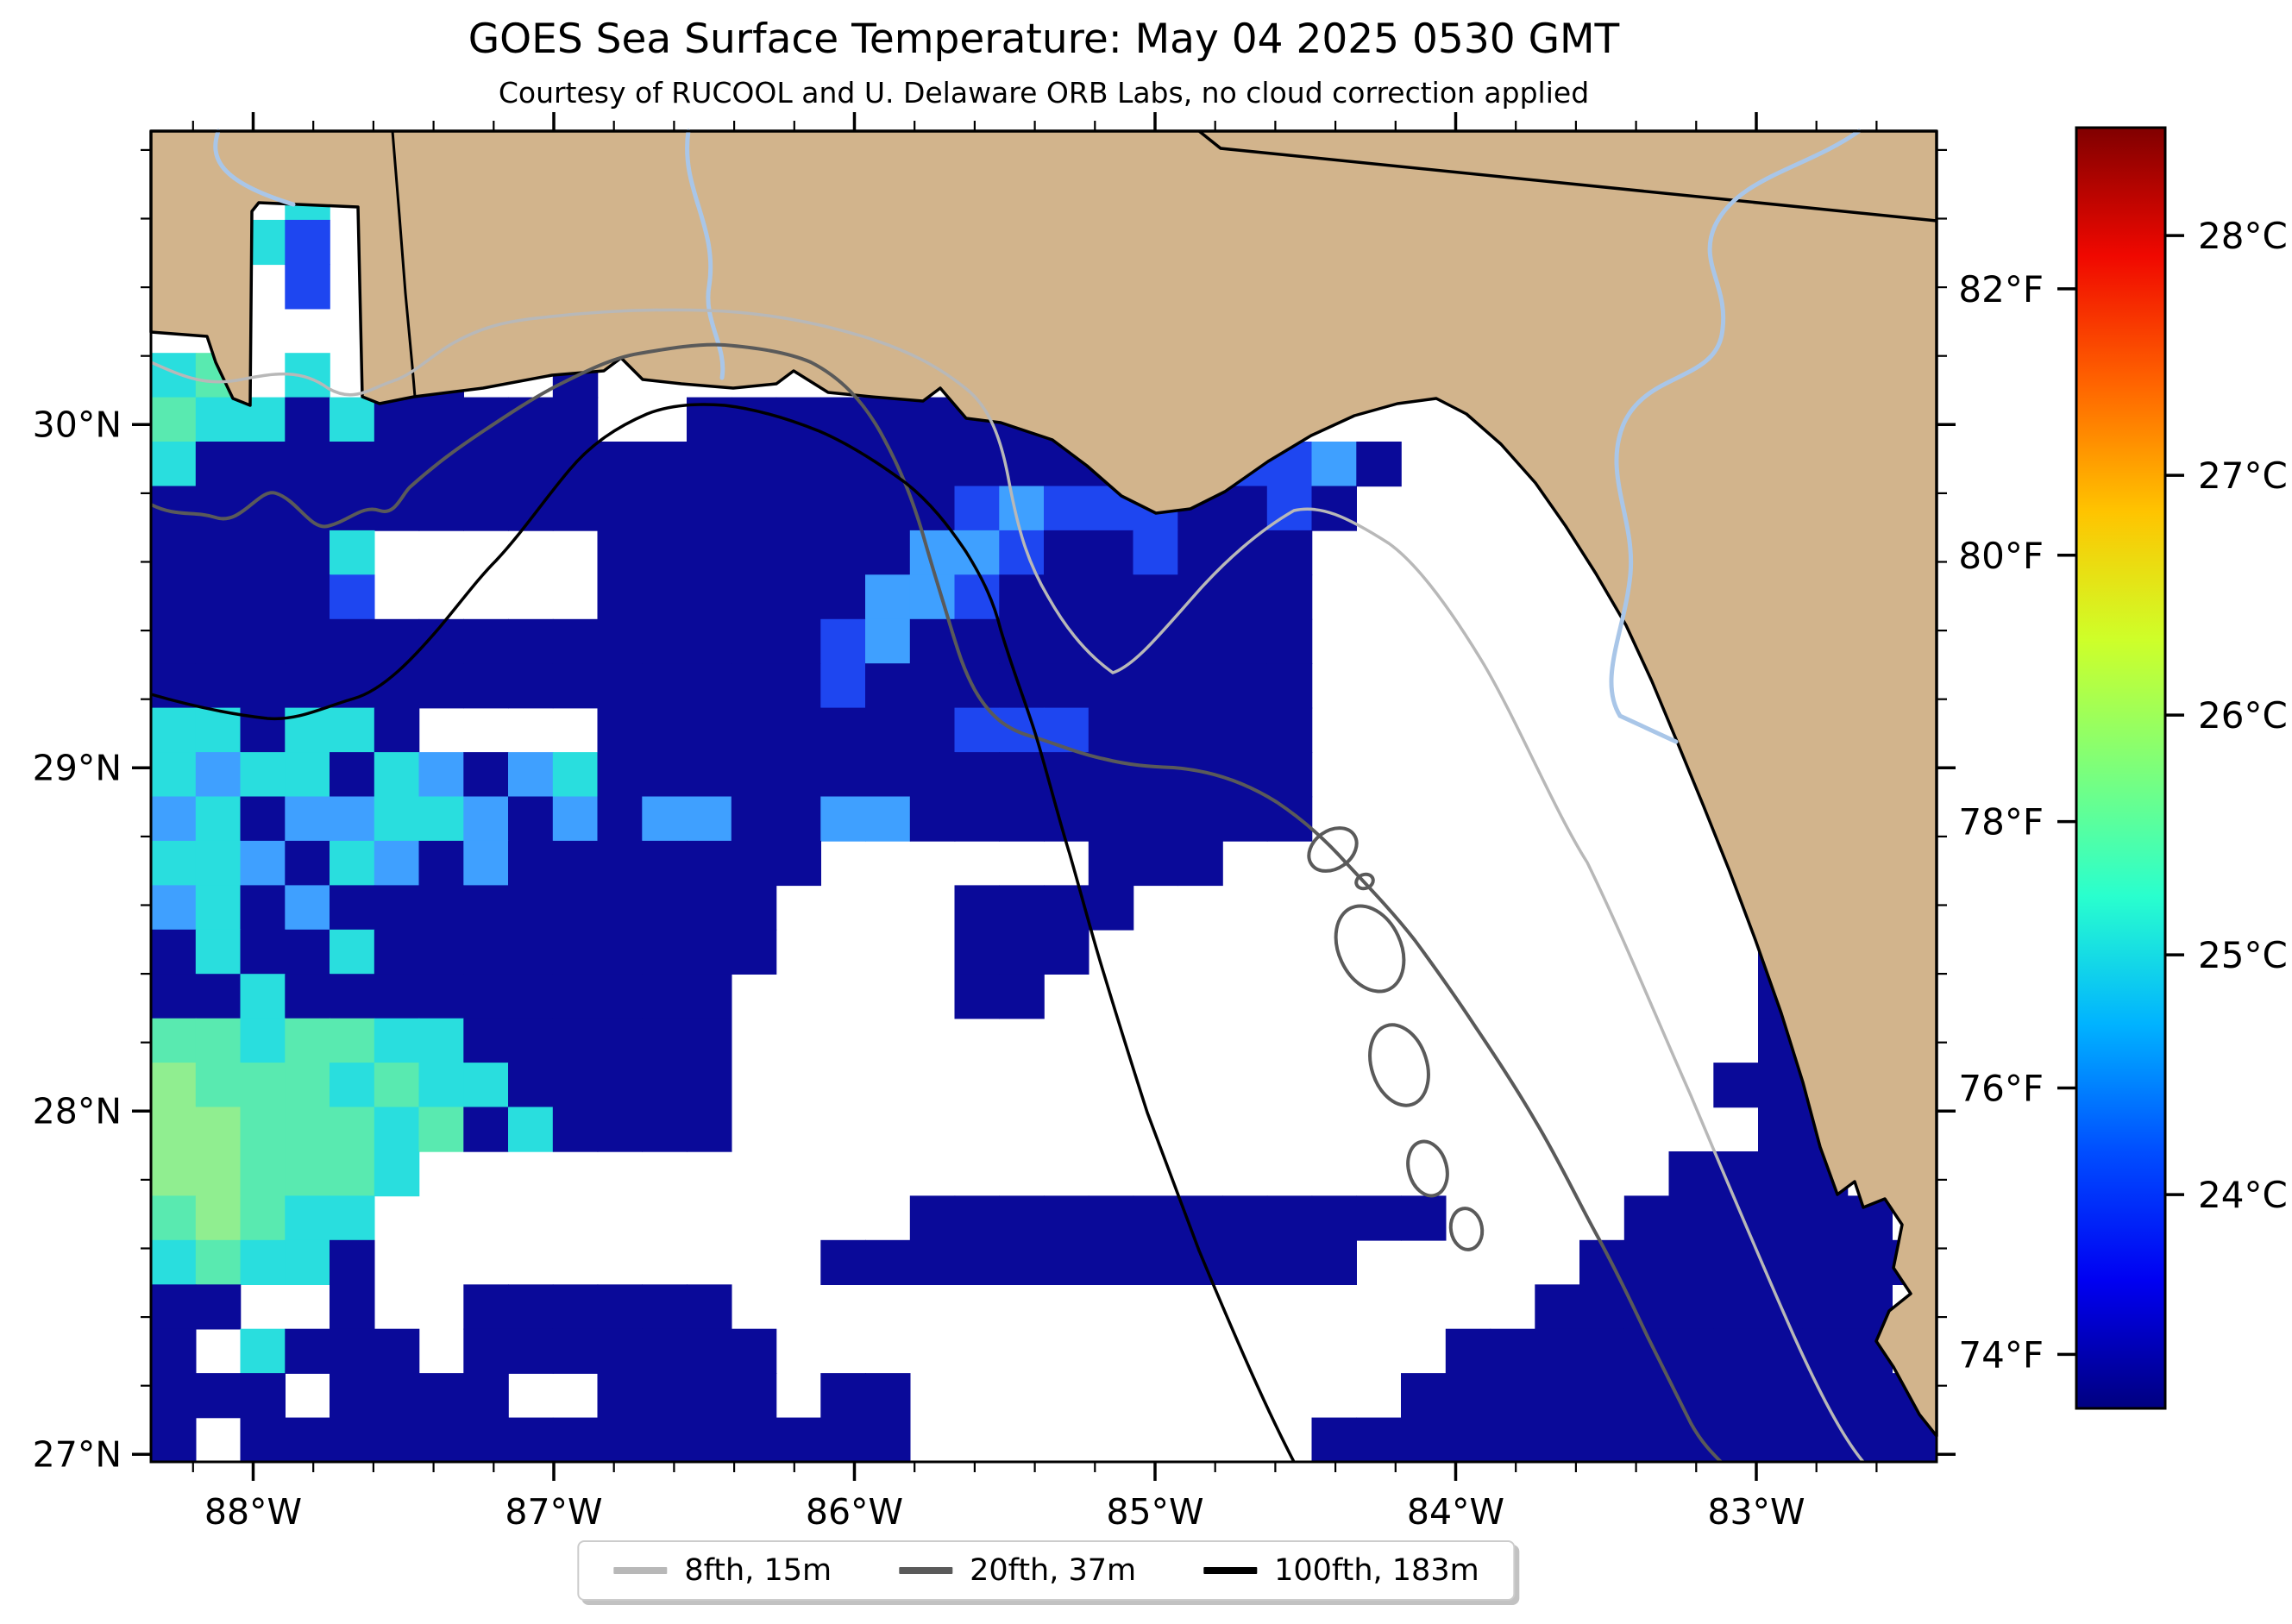 This screenshot has height=1624, width=2292. What do you see at coordinates (640, 1571) in the screenshot?
I see `contour-swatch-8fth` at bounding box center [640, 1571].